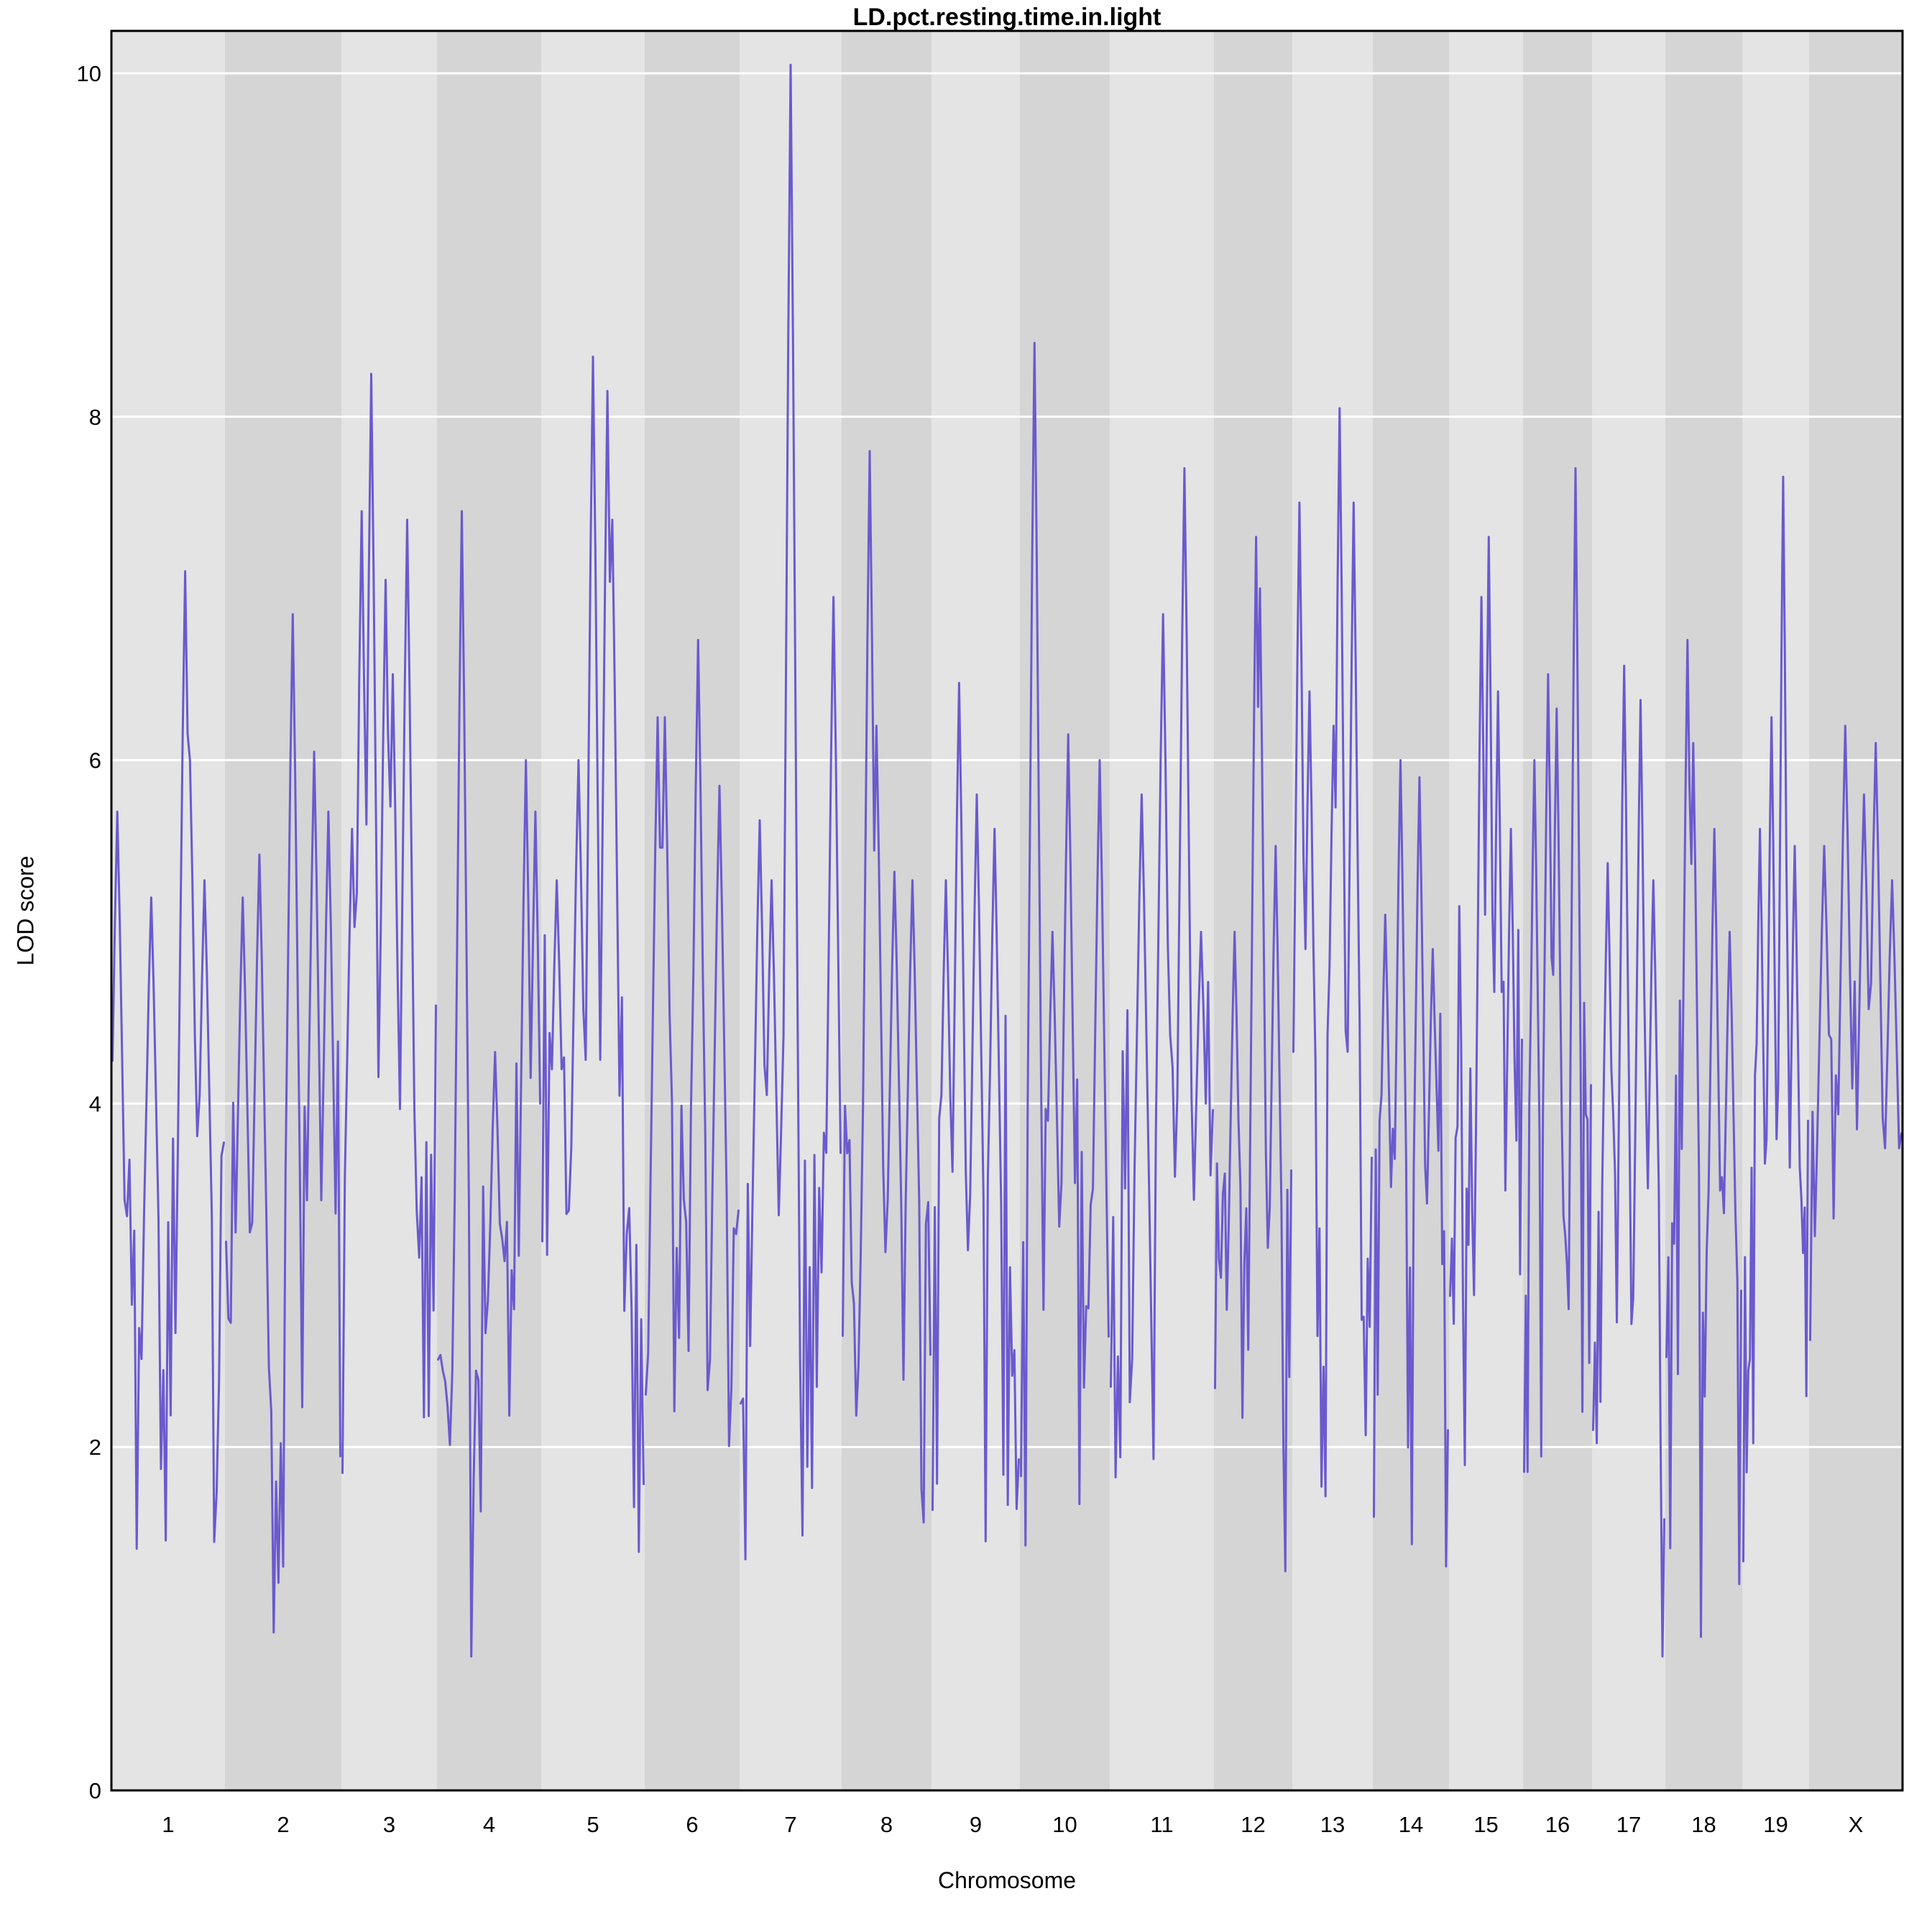  Describe the element at coordinates (1064, 1824) in the screenshot. I see `x-tick-label-chr10: 10` at that location.